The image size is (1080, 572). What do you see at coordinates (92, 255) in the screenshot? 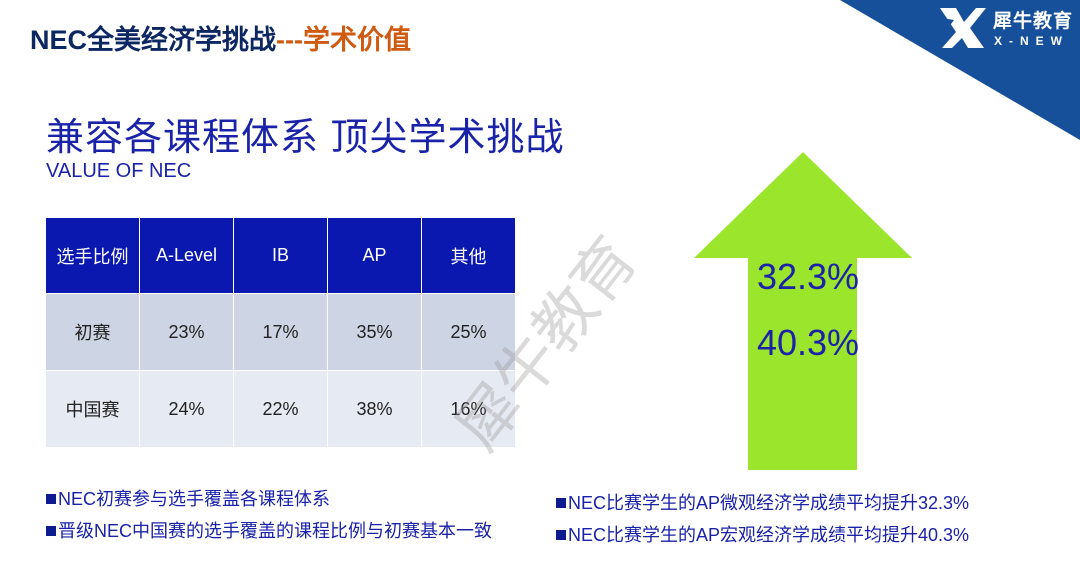
I see `table-header-cell: 选手比例` at bounding box center [92, 255].